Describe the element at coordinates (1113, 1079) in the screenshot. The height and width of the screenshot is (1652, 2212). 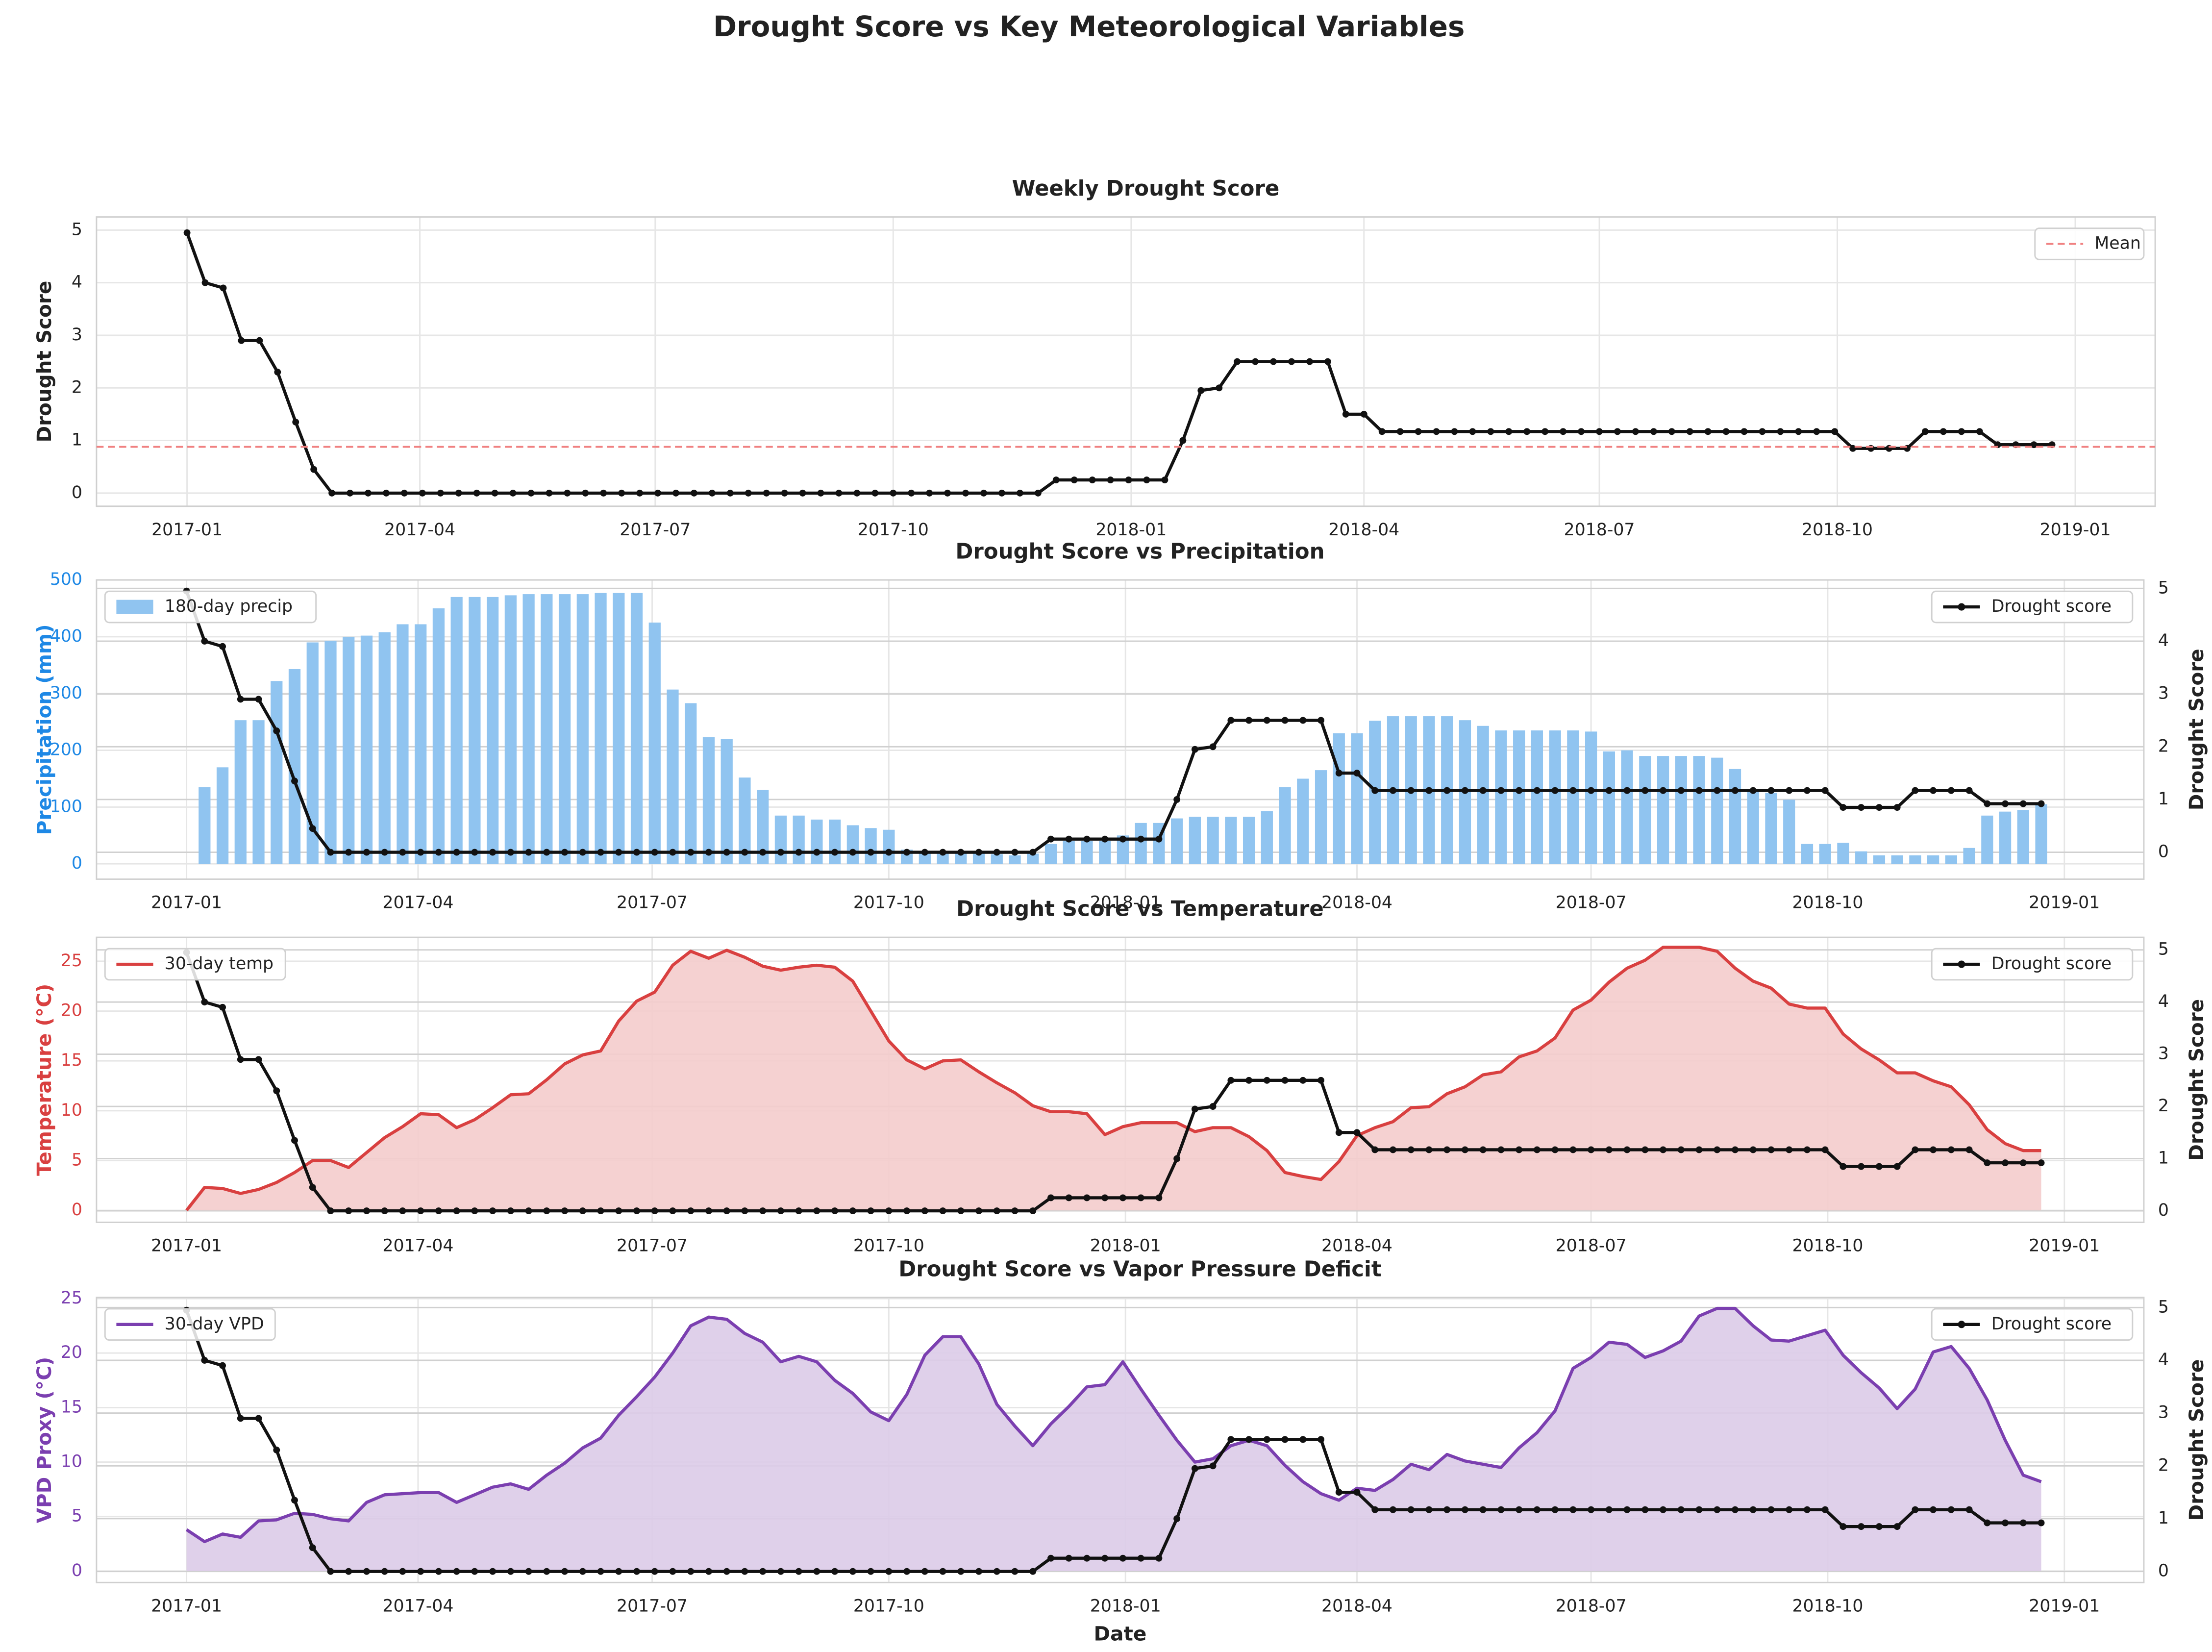
I see `area-fill` at that location.